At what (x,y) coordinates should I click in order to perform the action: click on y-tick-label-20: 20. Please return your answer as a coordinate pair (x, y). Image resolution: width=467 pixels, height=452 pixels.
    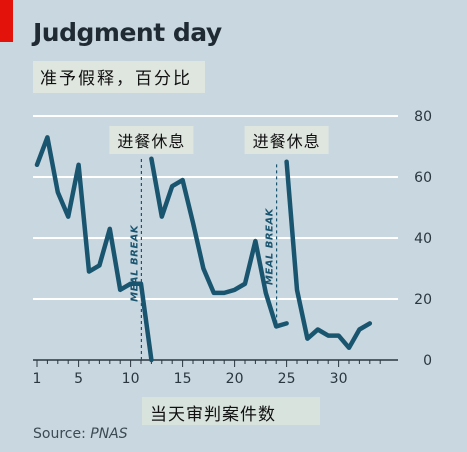
    Looking at the image, I should click on (423, 300).